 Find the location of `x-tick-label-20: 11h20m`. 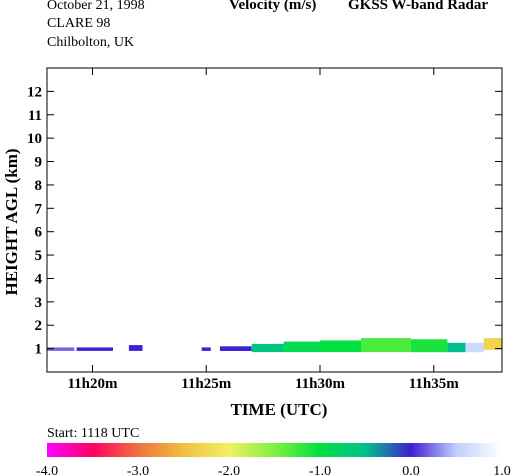

x-tick-label-20: 11h20m is located at coordinates (92, 384).